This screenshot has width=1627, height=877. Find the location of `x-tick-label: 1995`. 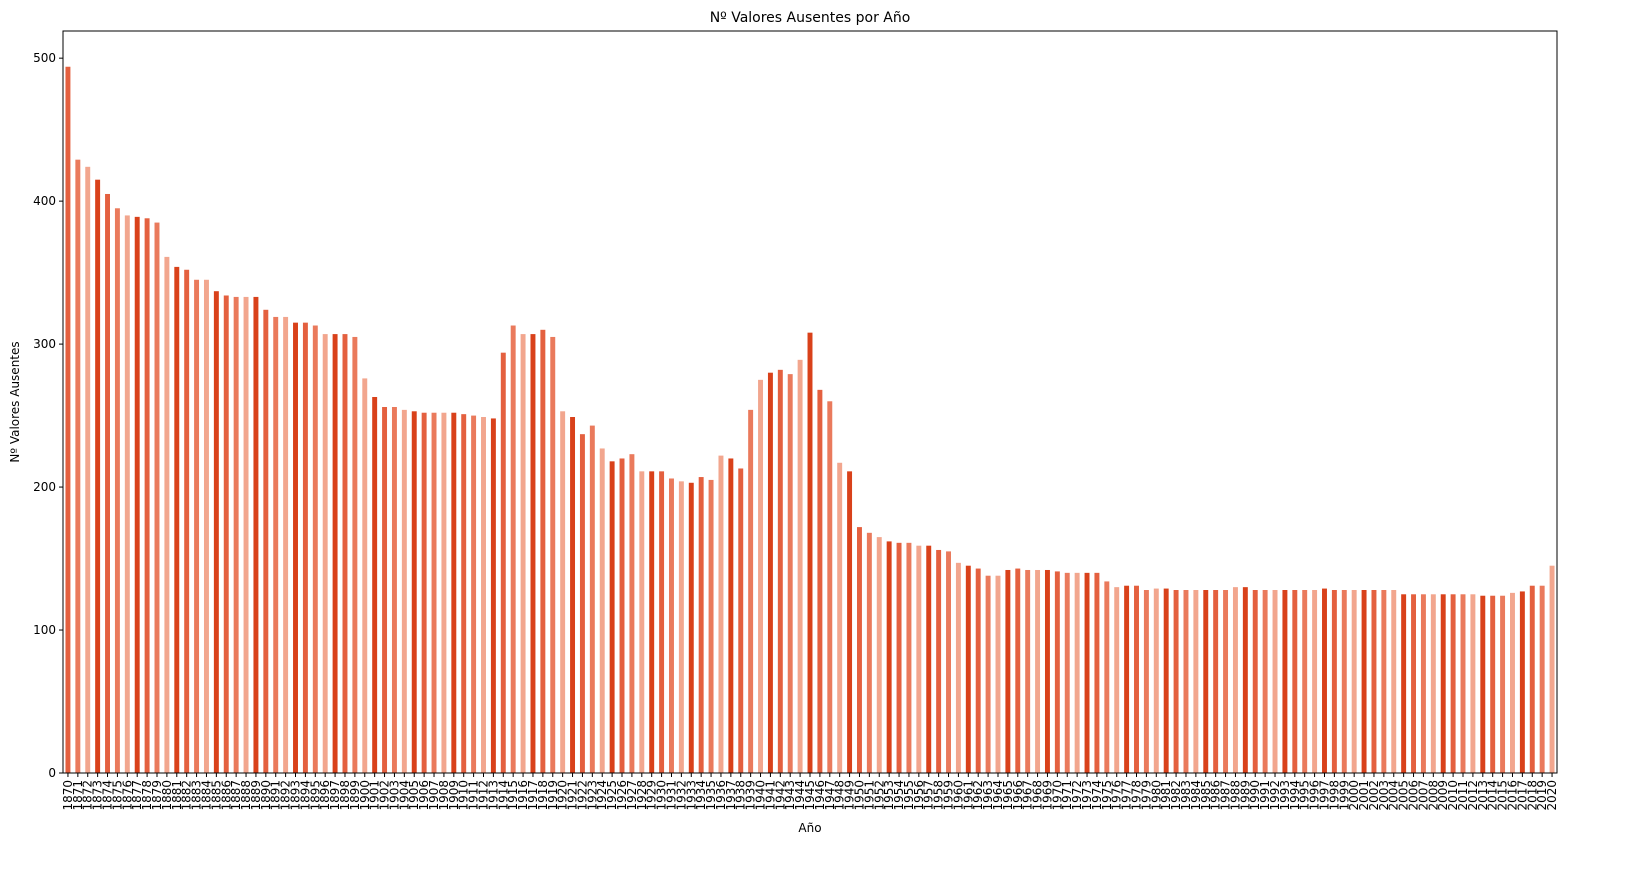

x-tick-label: 1995 is located at coordinates (1305, 795).